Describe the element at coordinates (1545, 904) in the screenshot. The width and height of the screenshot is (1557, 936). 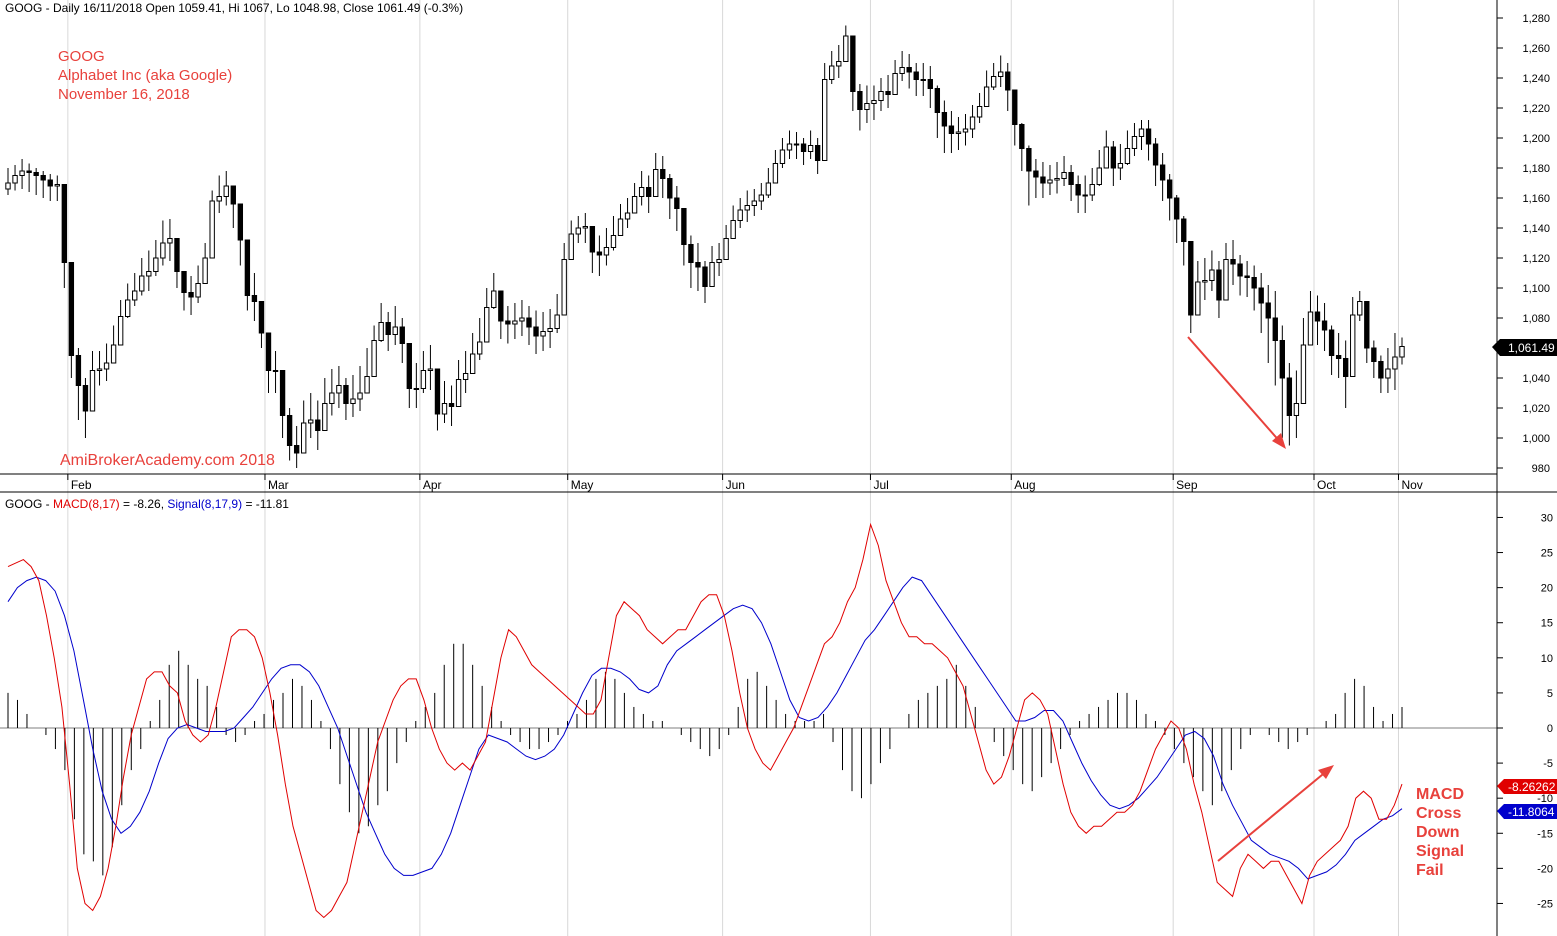
I see `macd-y-tick-label: -25` at that location.